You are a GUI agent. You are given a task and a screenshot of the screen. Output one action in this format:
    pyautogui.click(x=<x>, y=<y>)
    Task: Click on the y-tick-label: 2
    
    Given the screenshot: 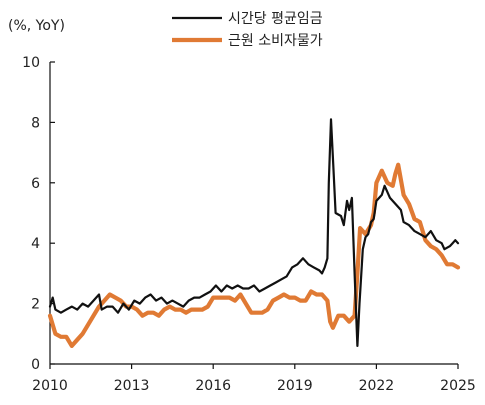 What is the action you would take?
    pyautogui.click(x=35, y=305)
    